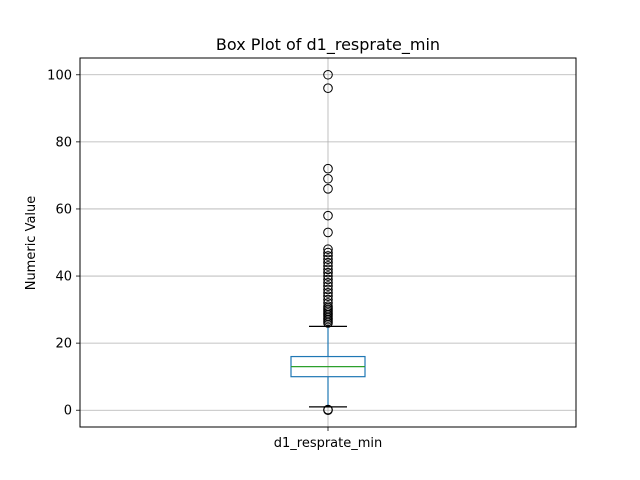 Image resolution: width=640 pixels, height=480 pixels. Describe the element at coordinates (328, 443) in the screenshot. I see `x-tick-label: d1_resprate_min` at that location.